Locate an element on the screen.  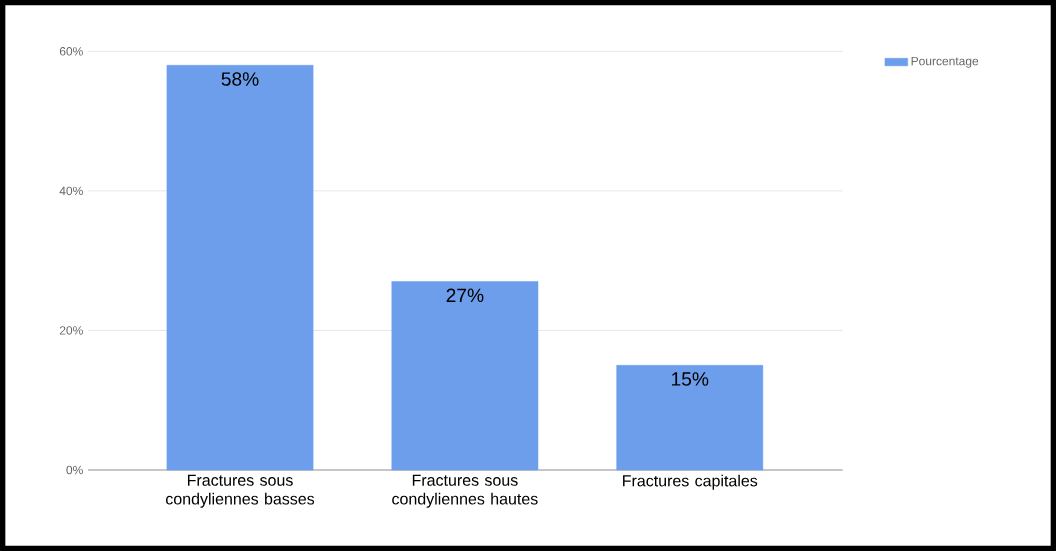
data-label: 58% is located at coordinates (240, 79).